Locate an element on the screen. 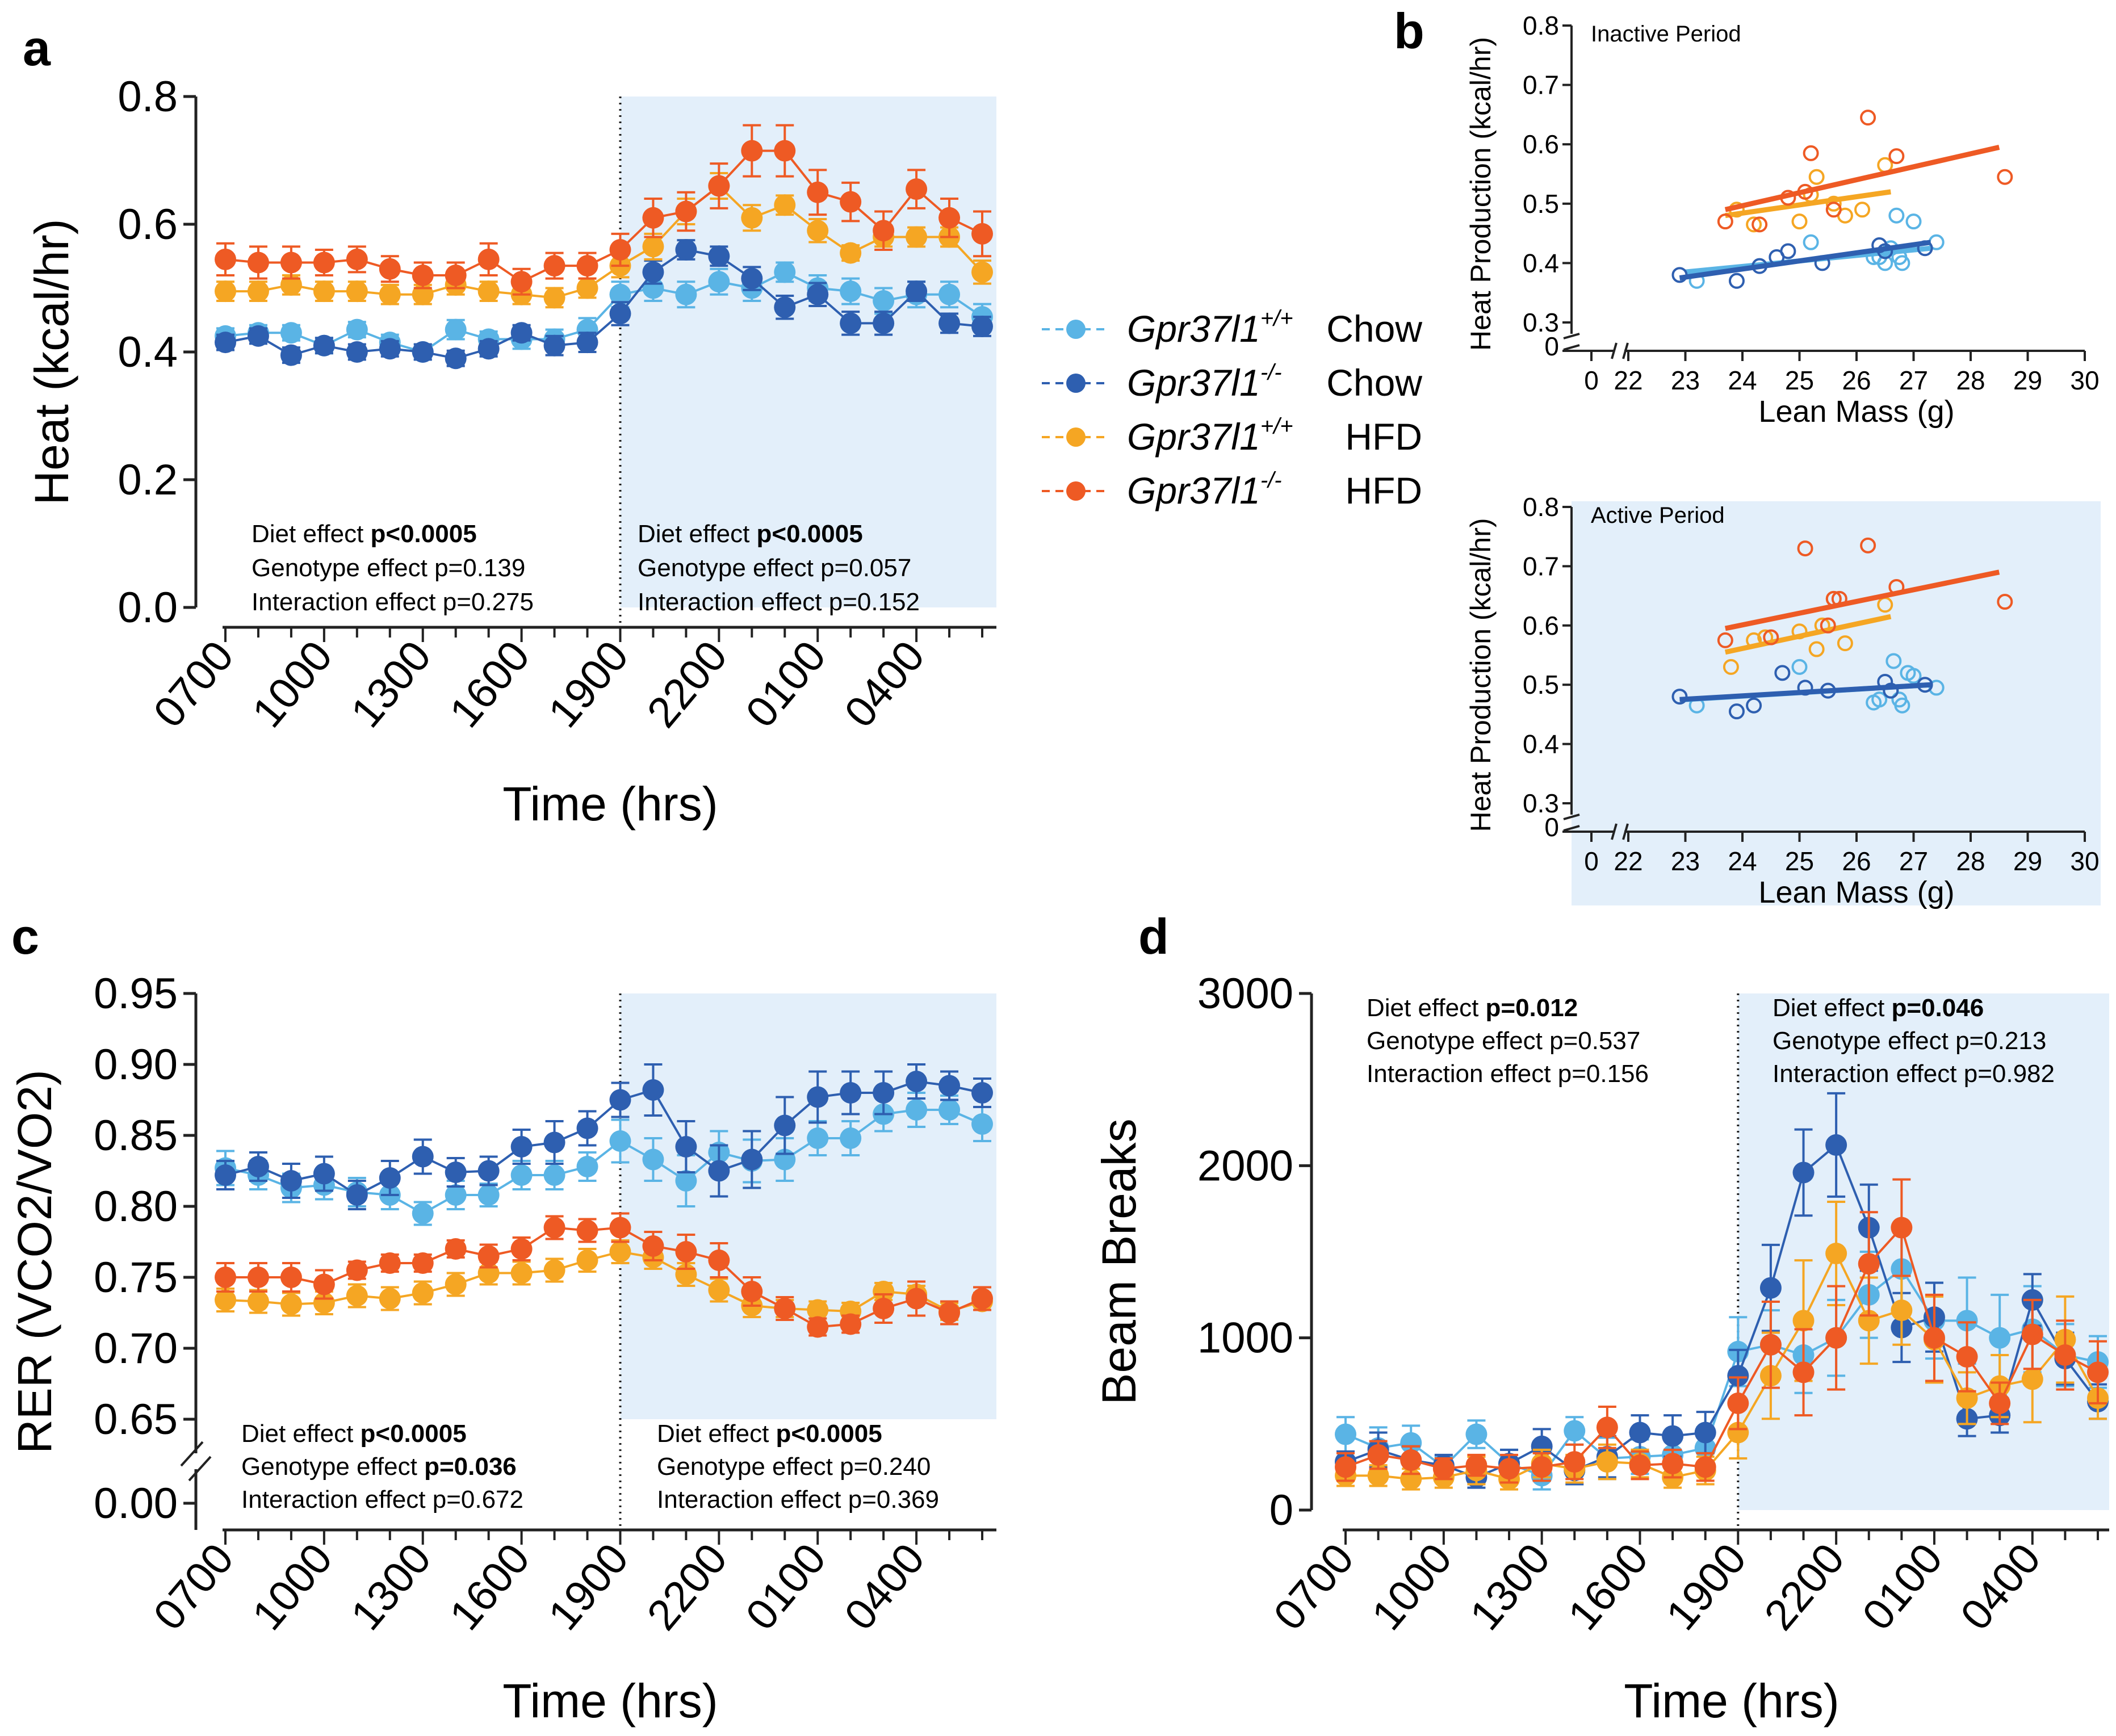 The image size is (2116, 1736). c-y-tick-label-zero: 0.00 is located at coordinates (136, 1503).